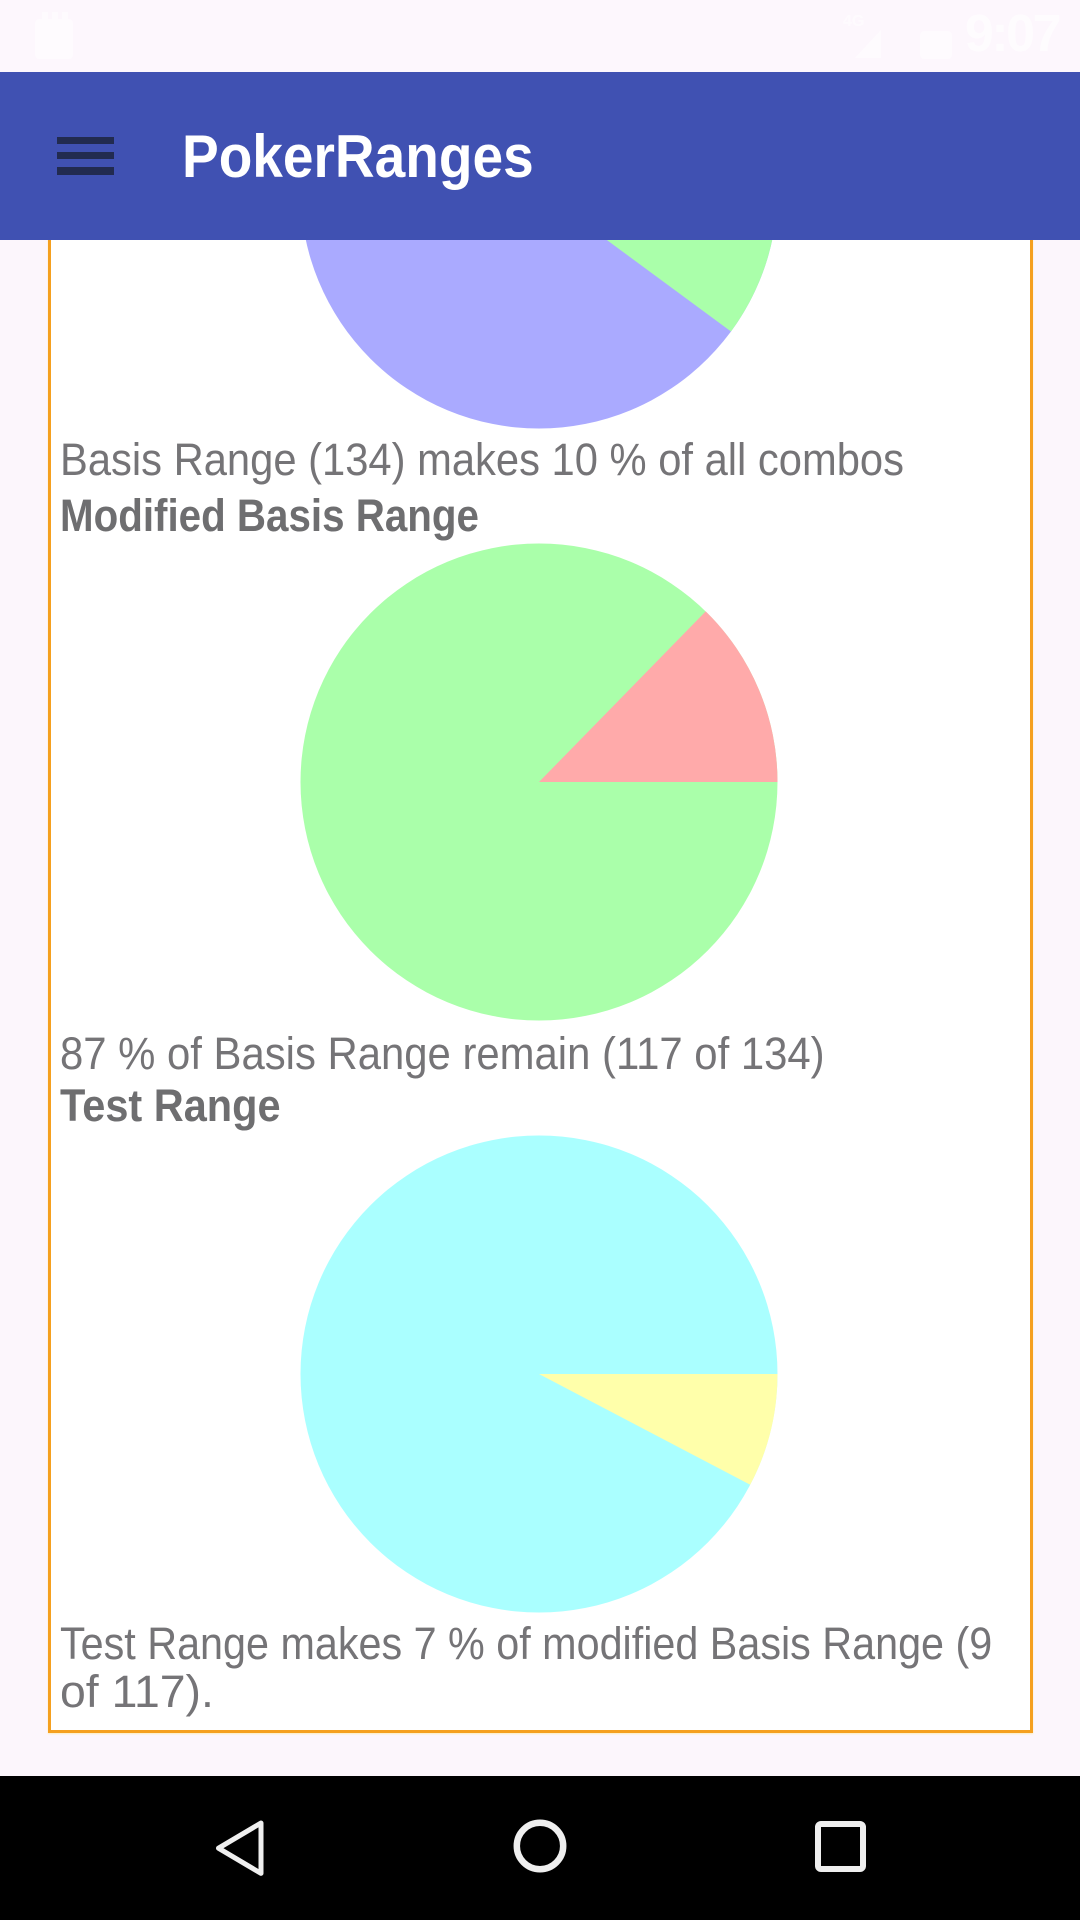 The height and width of the screenshot is (1920, 1080). I want to click on svg-text: 4G, so click(853, 21).